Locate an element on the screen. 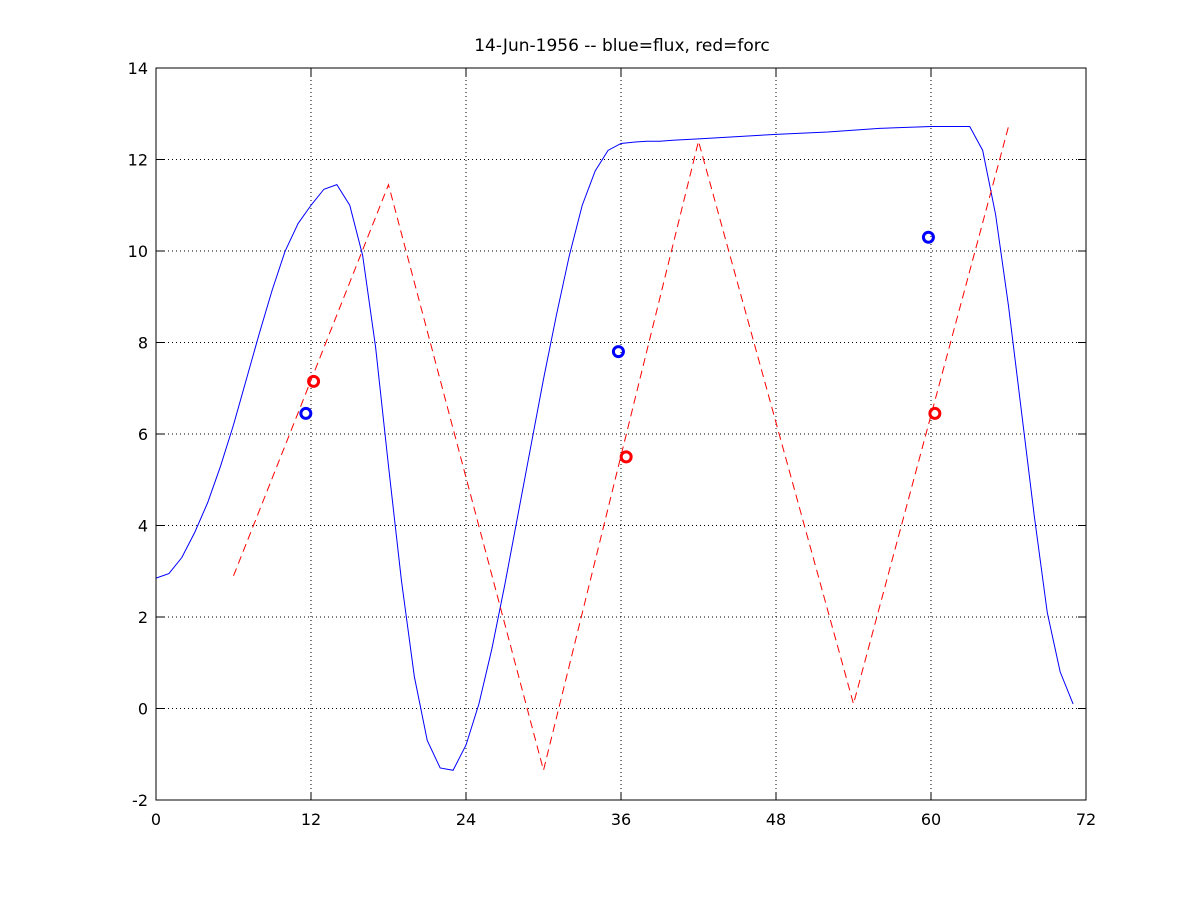 Image resolution: width=1200 pixels, height=900 pixels. x-tick-label: 36 is located at coordinates (621, 819).